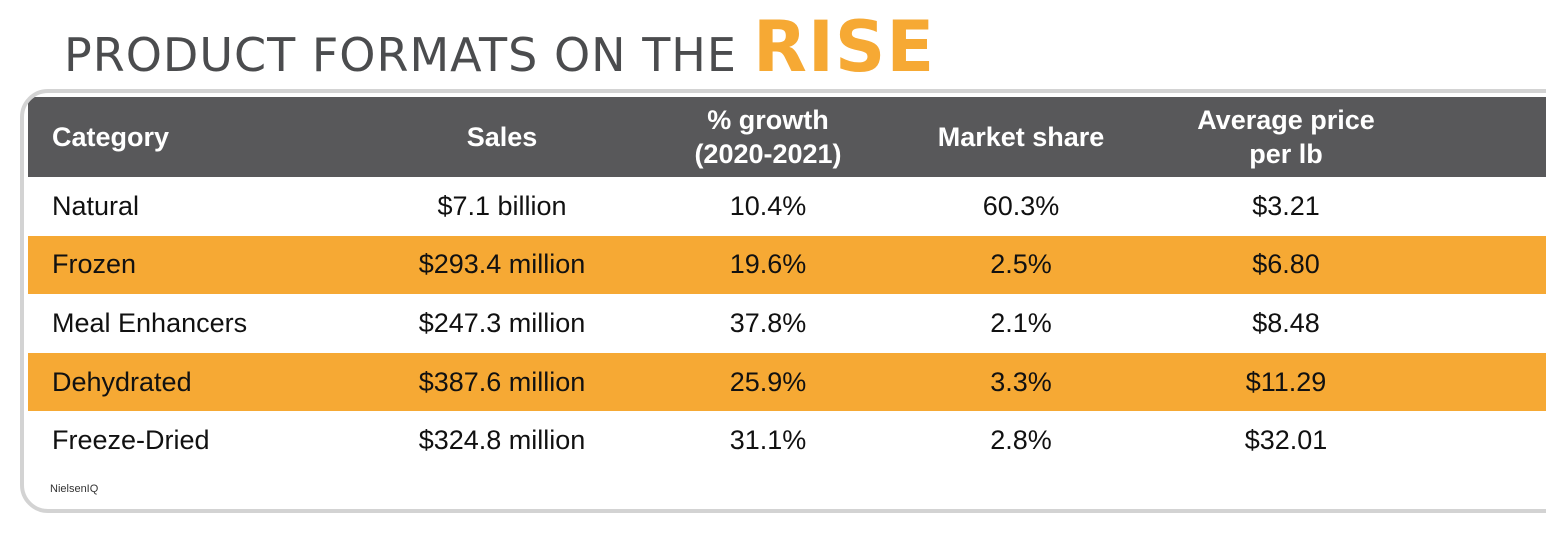 The image size is (1546, 540). I want to click on table-row: Frozen $293.4 million 19.6% 2.5% $6.80, so click(787, 265).